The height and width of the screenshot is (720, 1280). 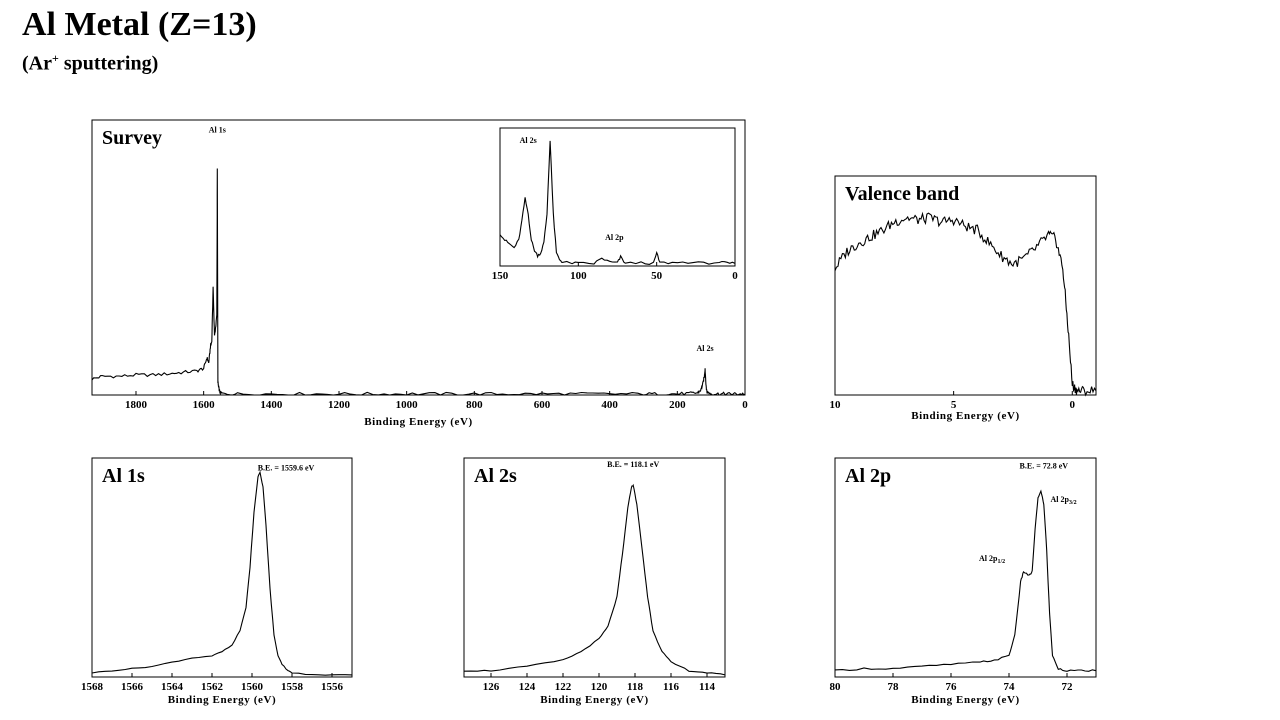 I want to click on survey-inset-annotation: Al 2p, so click(x=614, y=237).